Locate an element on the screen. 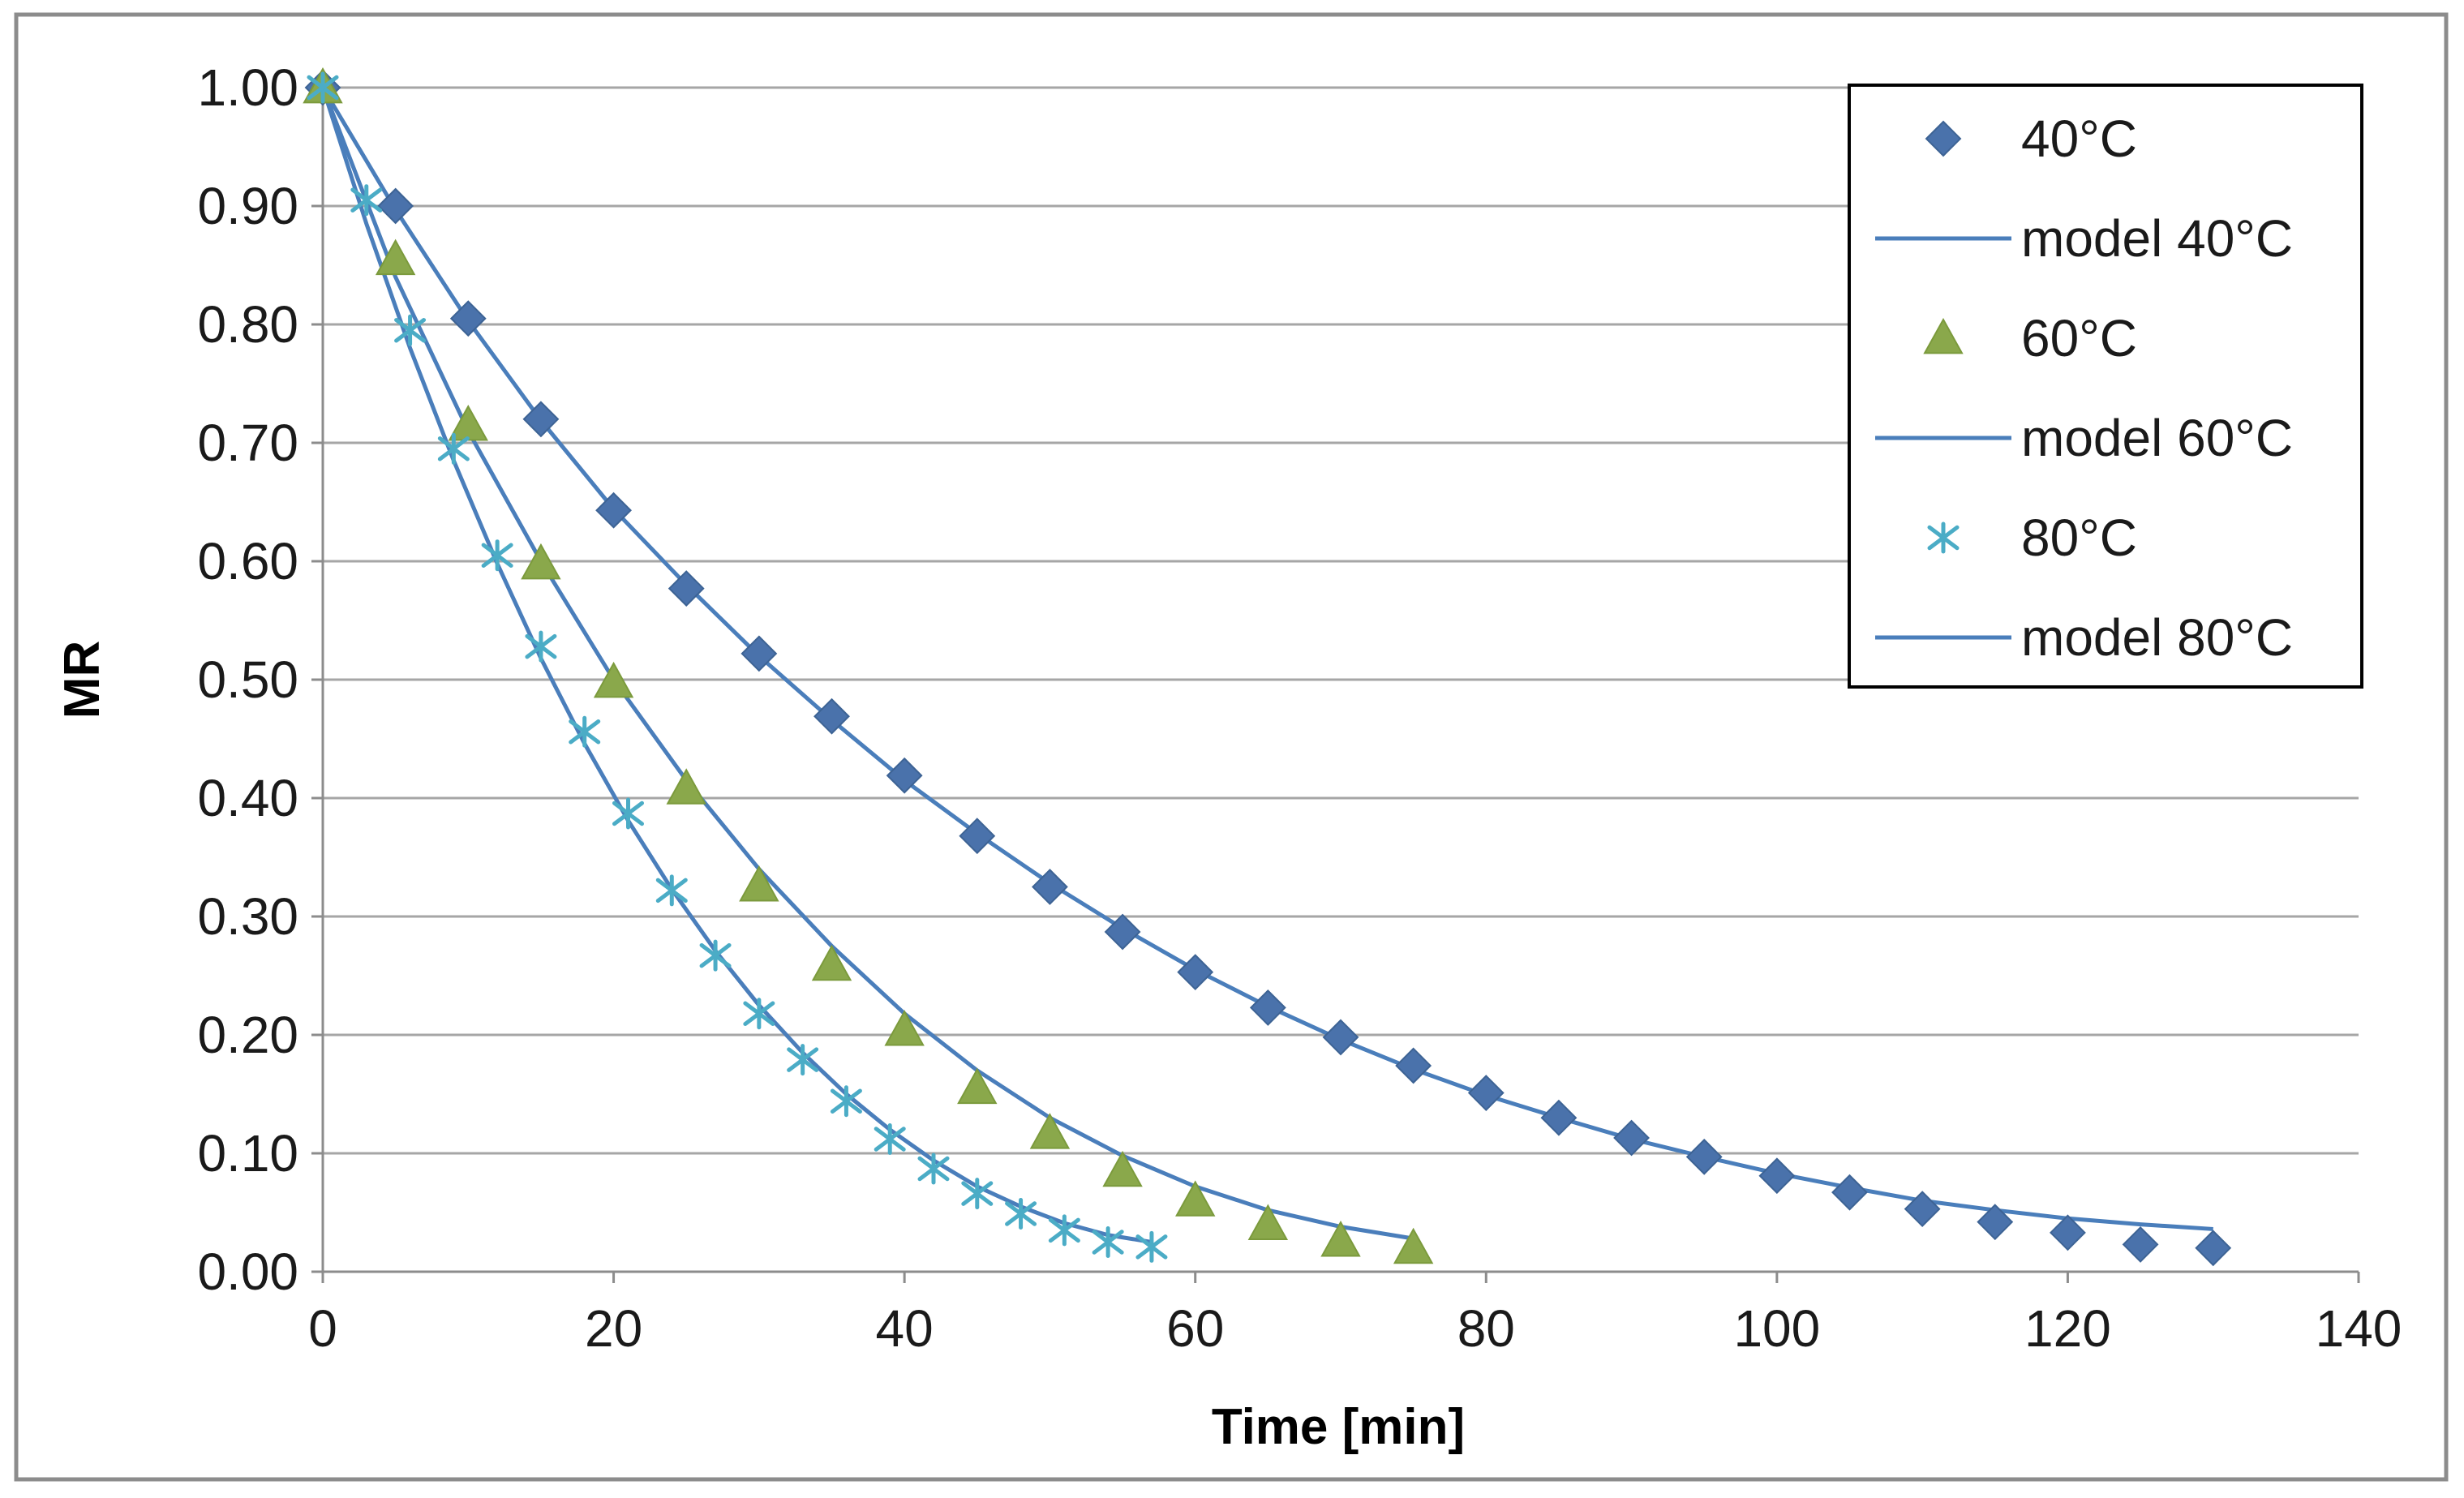 The width and height of the screenshot is (2464, 1498). legend-label: model 80°C is located at coordinates (2157, 637).